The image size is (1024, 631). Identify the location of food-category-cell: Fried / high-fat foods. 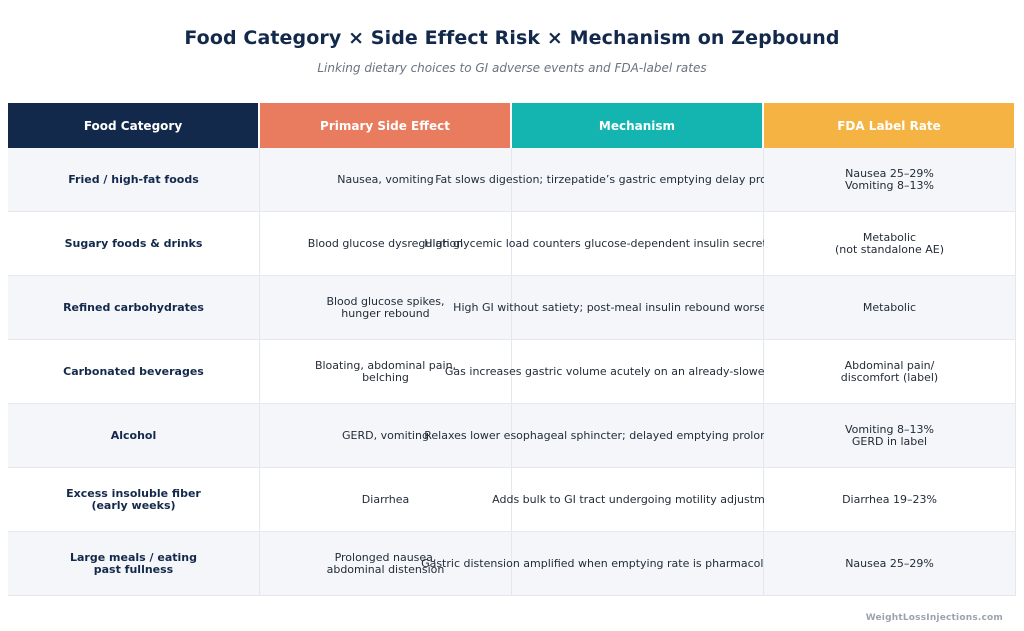
(134, 180).